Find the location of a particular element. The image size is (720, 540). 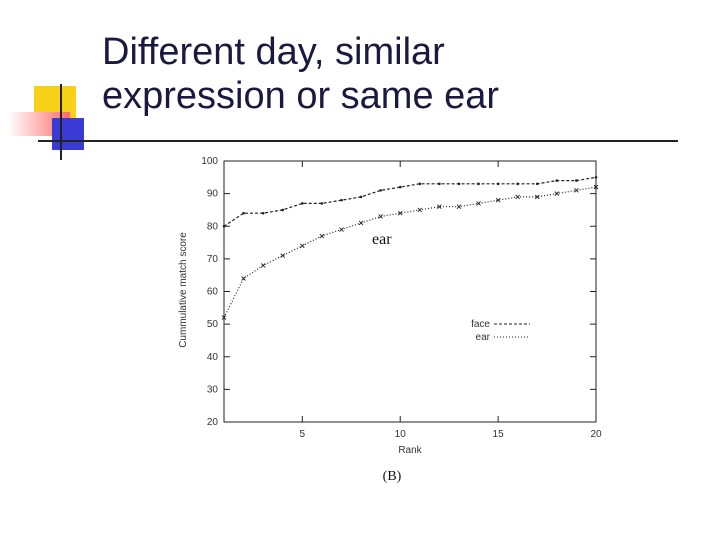

accent-blue-square is located at coordinates (68, 134).